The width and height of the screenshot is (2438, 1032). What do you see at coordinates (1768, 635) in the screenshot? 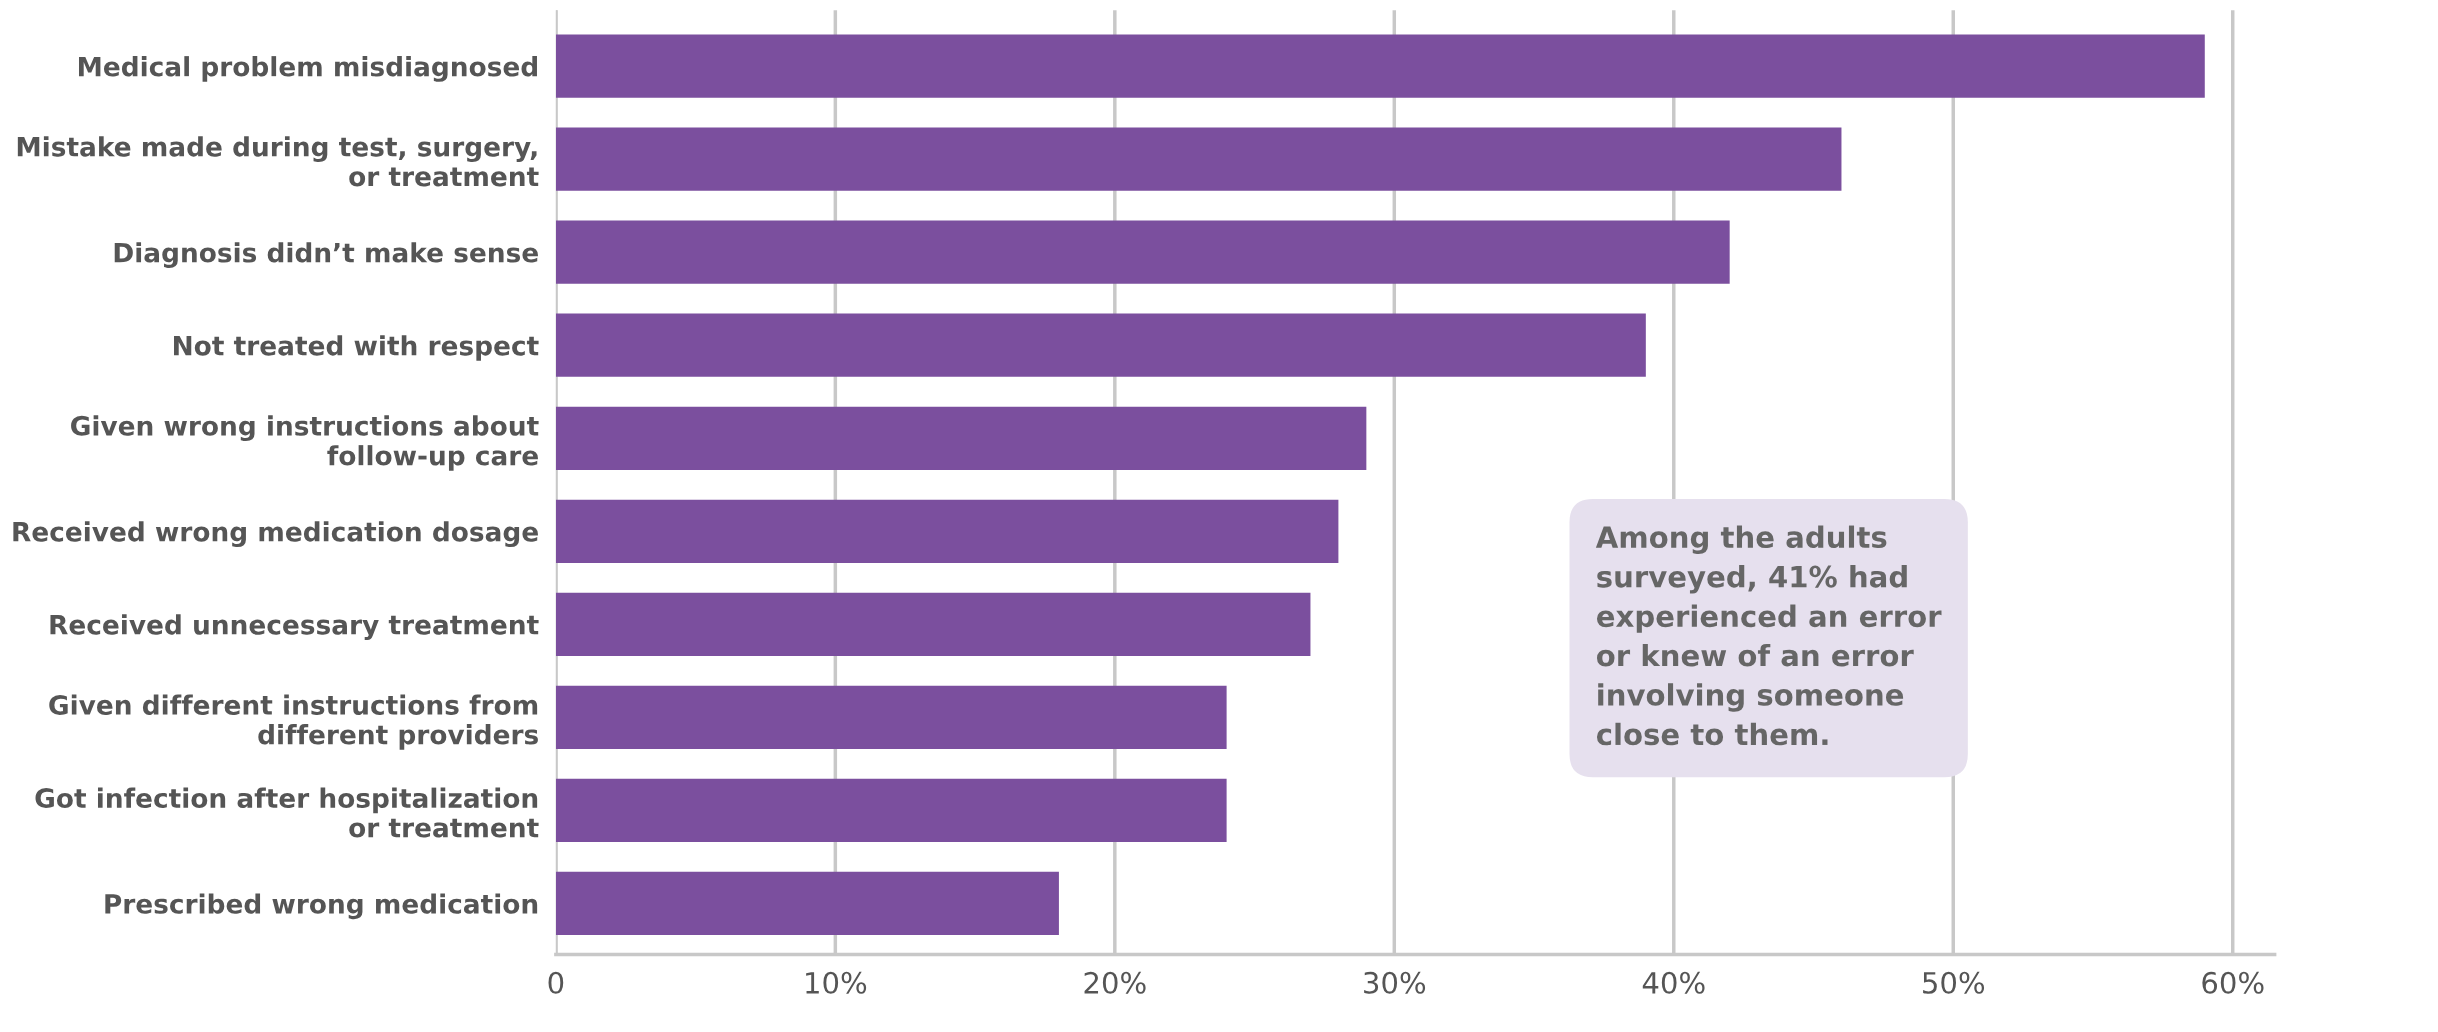
I see `annotation: Among the adults surveyed, 41% had experienced an error or knew of an error involving someone close to them.` at bounding box center [1768, 635].